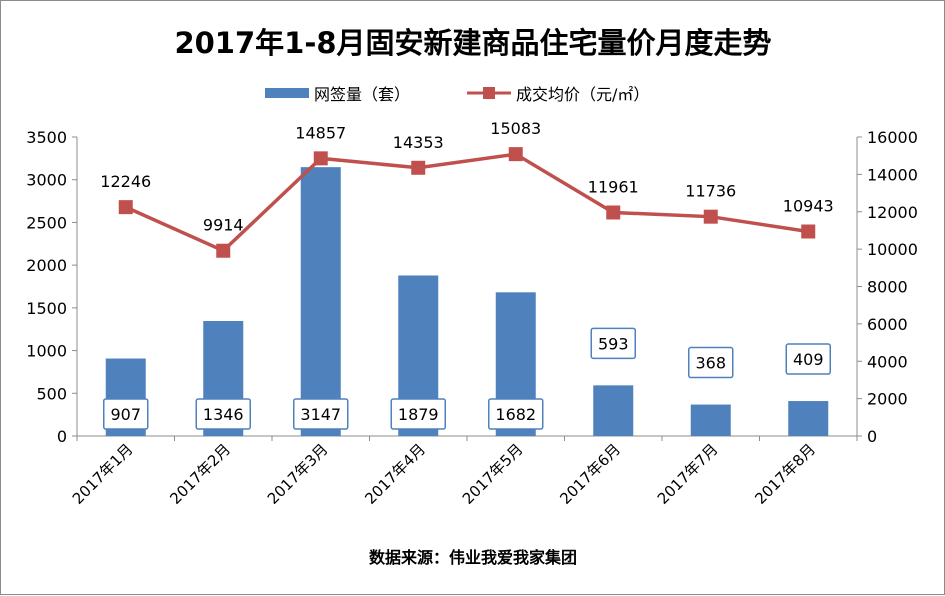 The image size is (945, 596). I want to click on line-data-label: 10943, so click(808, 206).